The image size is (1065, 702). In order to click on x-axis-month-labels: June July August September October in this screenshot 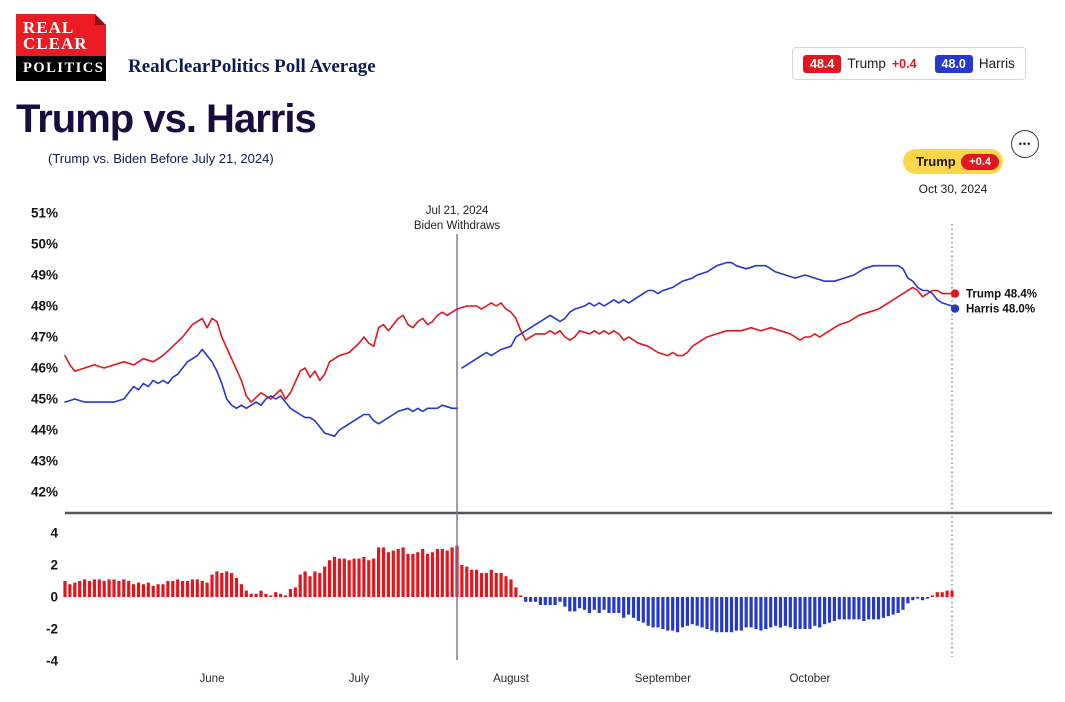, I will do `click(515, 679)`.